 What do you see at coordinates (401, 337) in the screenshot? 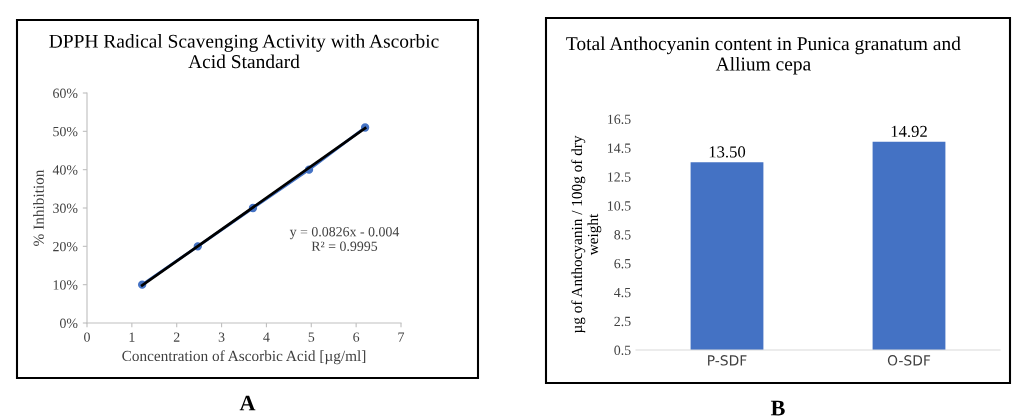
I see `x-tick-label: 7` at bounding box center [401, 337].